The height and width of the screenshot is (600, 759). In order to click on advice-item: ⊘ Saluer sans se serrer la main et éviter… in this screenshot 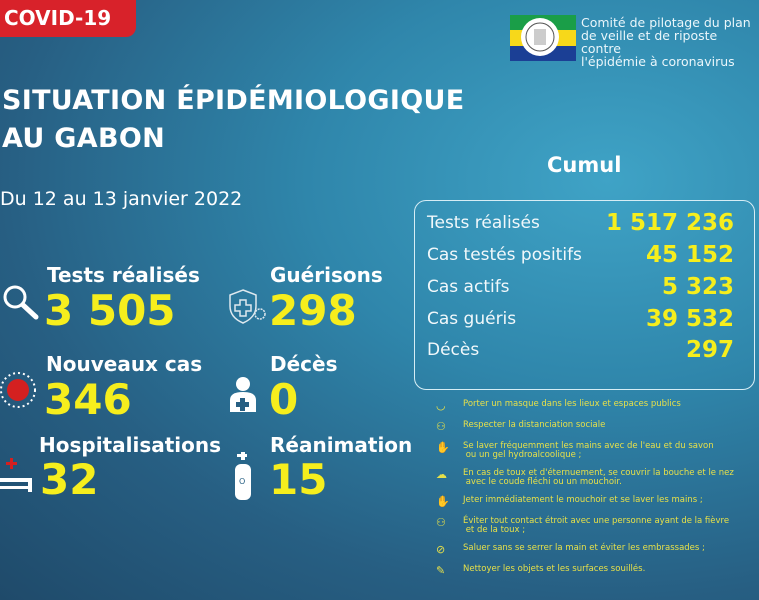, I will do `click(596, 550)`.